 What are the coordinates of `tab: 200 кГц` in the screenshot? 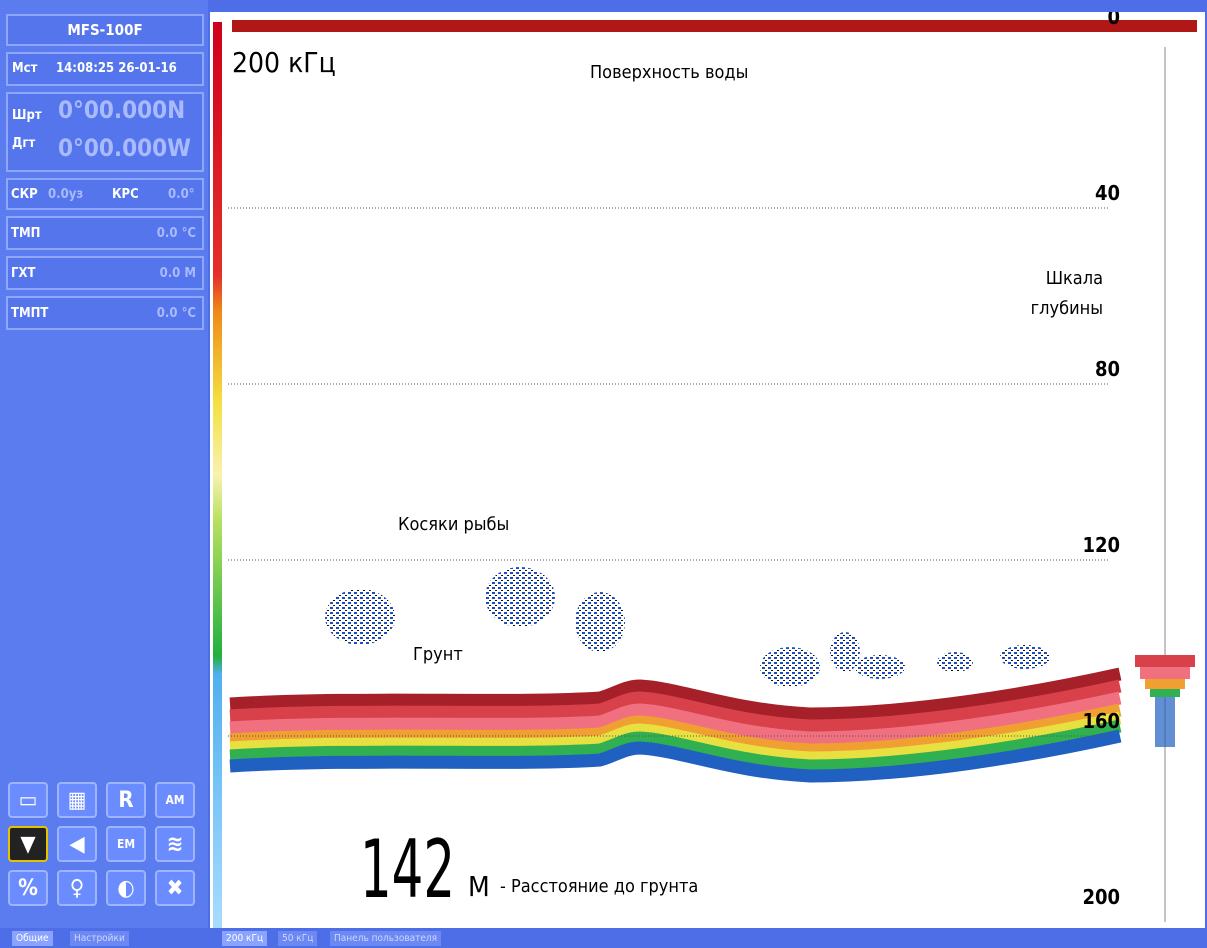 It's located at (245, 938).